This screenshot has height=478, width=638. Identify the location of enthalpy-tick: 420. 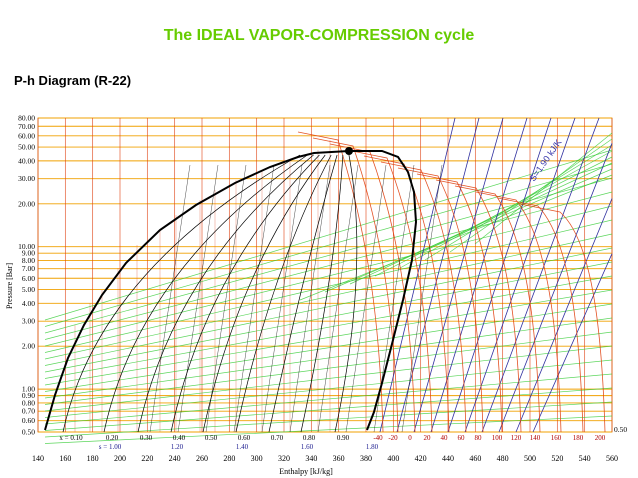
(421, 458).